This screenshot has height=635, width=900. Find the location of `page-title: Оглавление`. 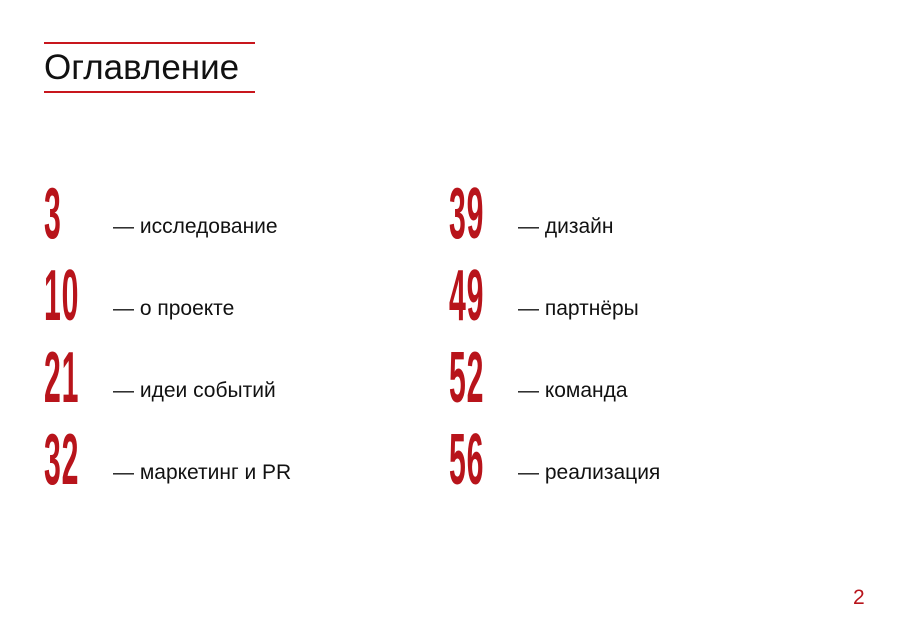

page-title: Оглавление is located at coordinates (142, 67).